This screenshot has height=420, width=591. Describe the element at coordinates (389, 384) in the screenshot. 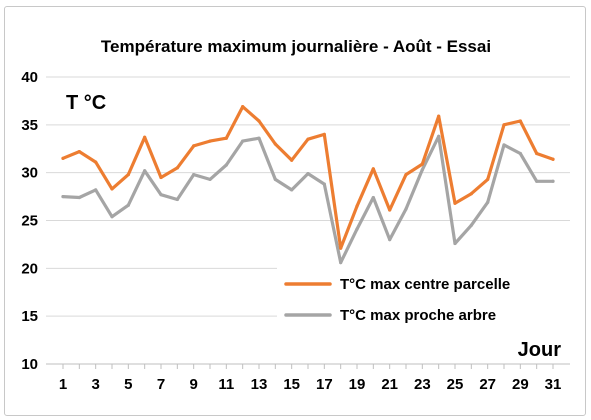

I see `x-tick-label: 21` at that location.